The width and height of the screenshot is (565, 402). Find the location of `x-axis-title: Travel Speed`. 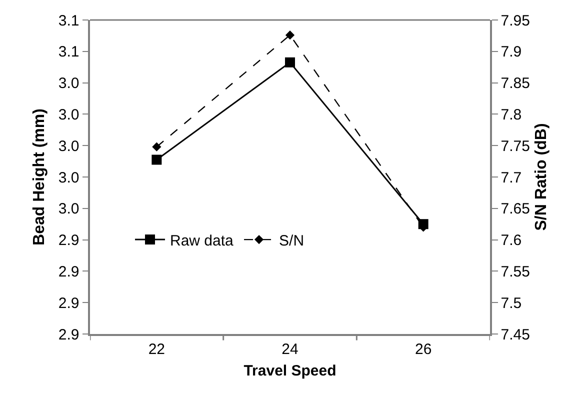

x-axis-title: Travel Speed is located at coordinates (290, 371).